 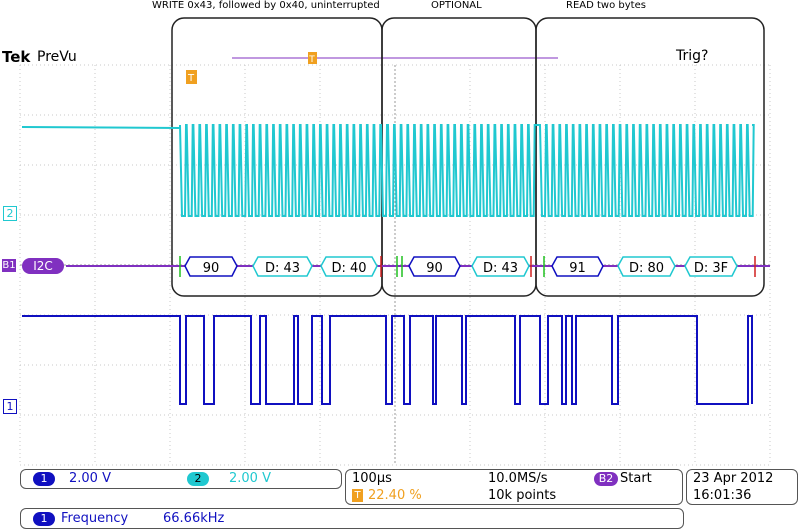 I want to click on decode-packets: 90 D: 43 D: 40 90 D: 43 91 D: 80 D: 3F, so click(x=461, y=266).